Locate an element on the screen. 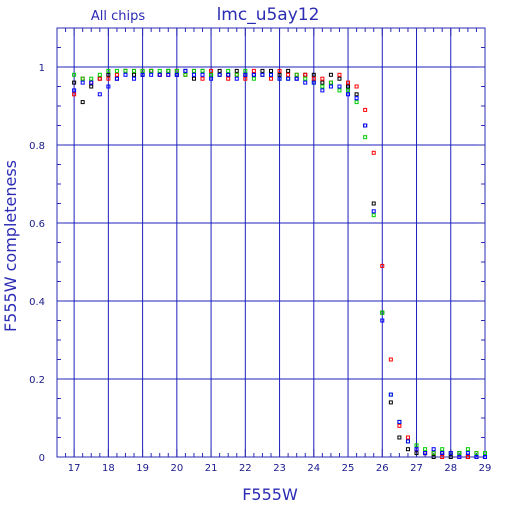 The image size is (512, 516). x-tick-label-3: 20 is located at coordinates (176, 468).